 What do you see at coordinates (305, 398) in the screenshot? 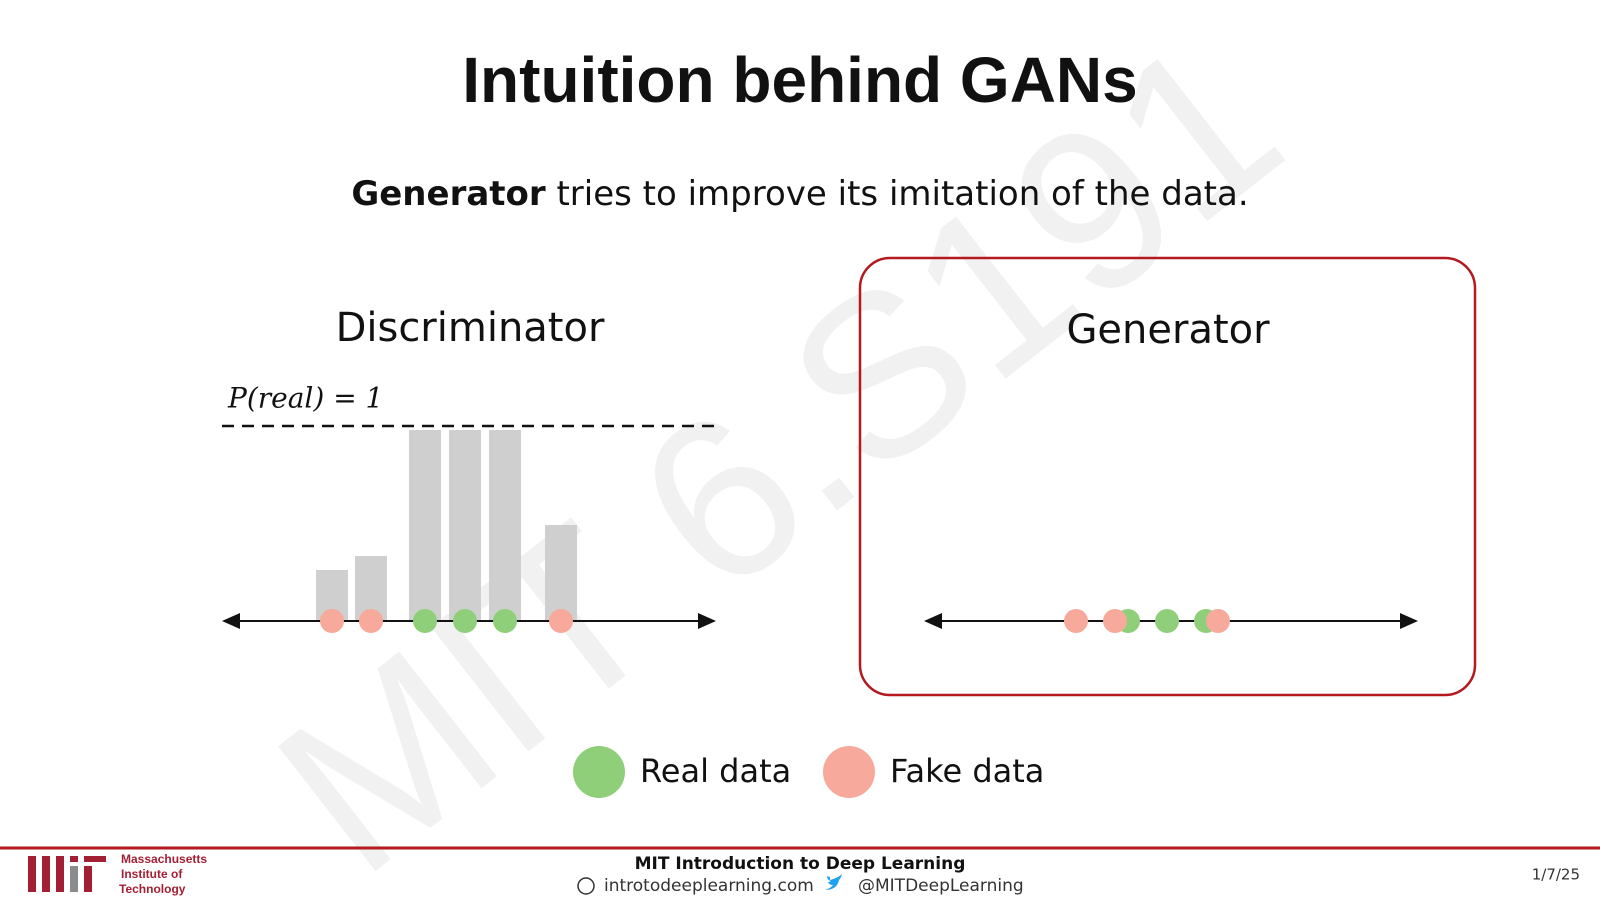
I see `threshold-label: P(real) = 1` at bounding box center [305, 398].